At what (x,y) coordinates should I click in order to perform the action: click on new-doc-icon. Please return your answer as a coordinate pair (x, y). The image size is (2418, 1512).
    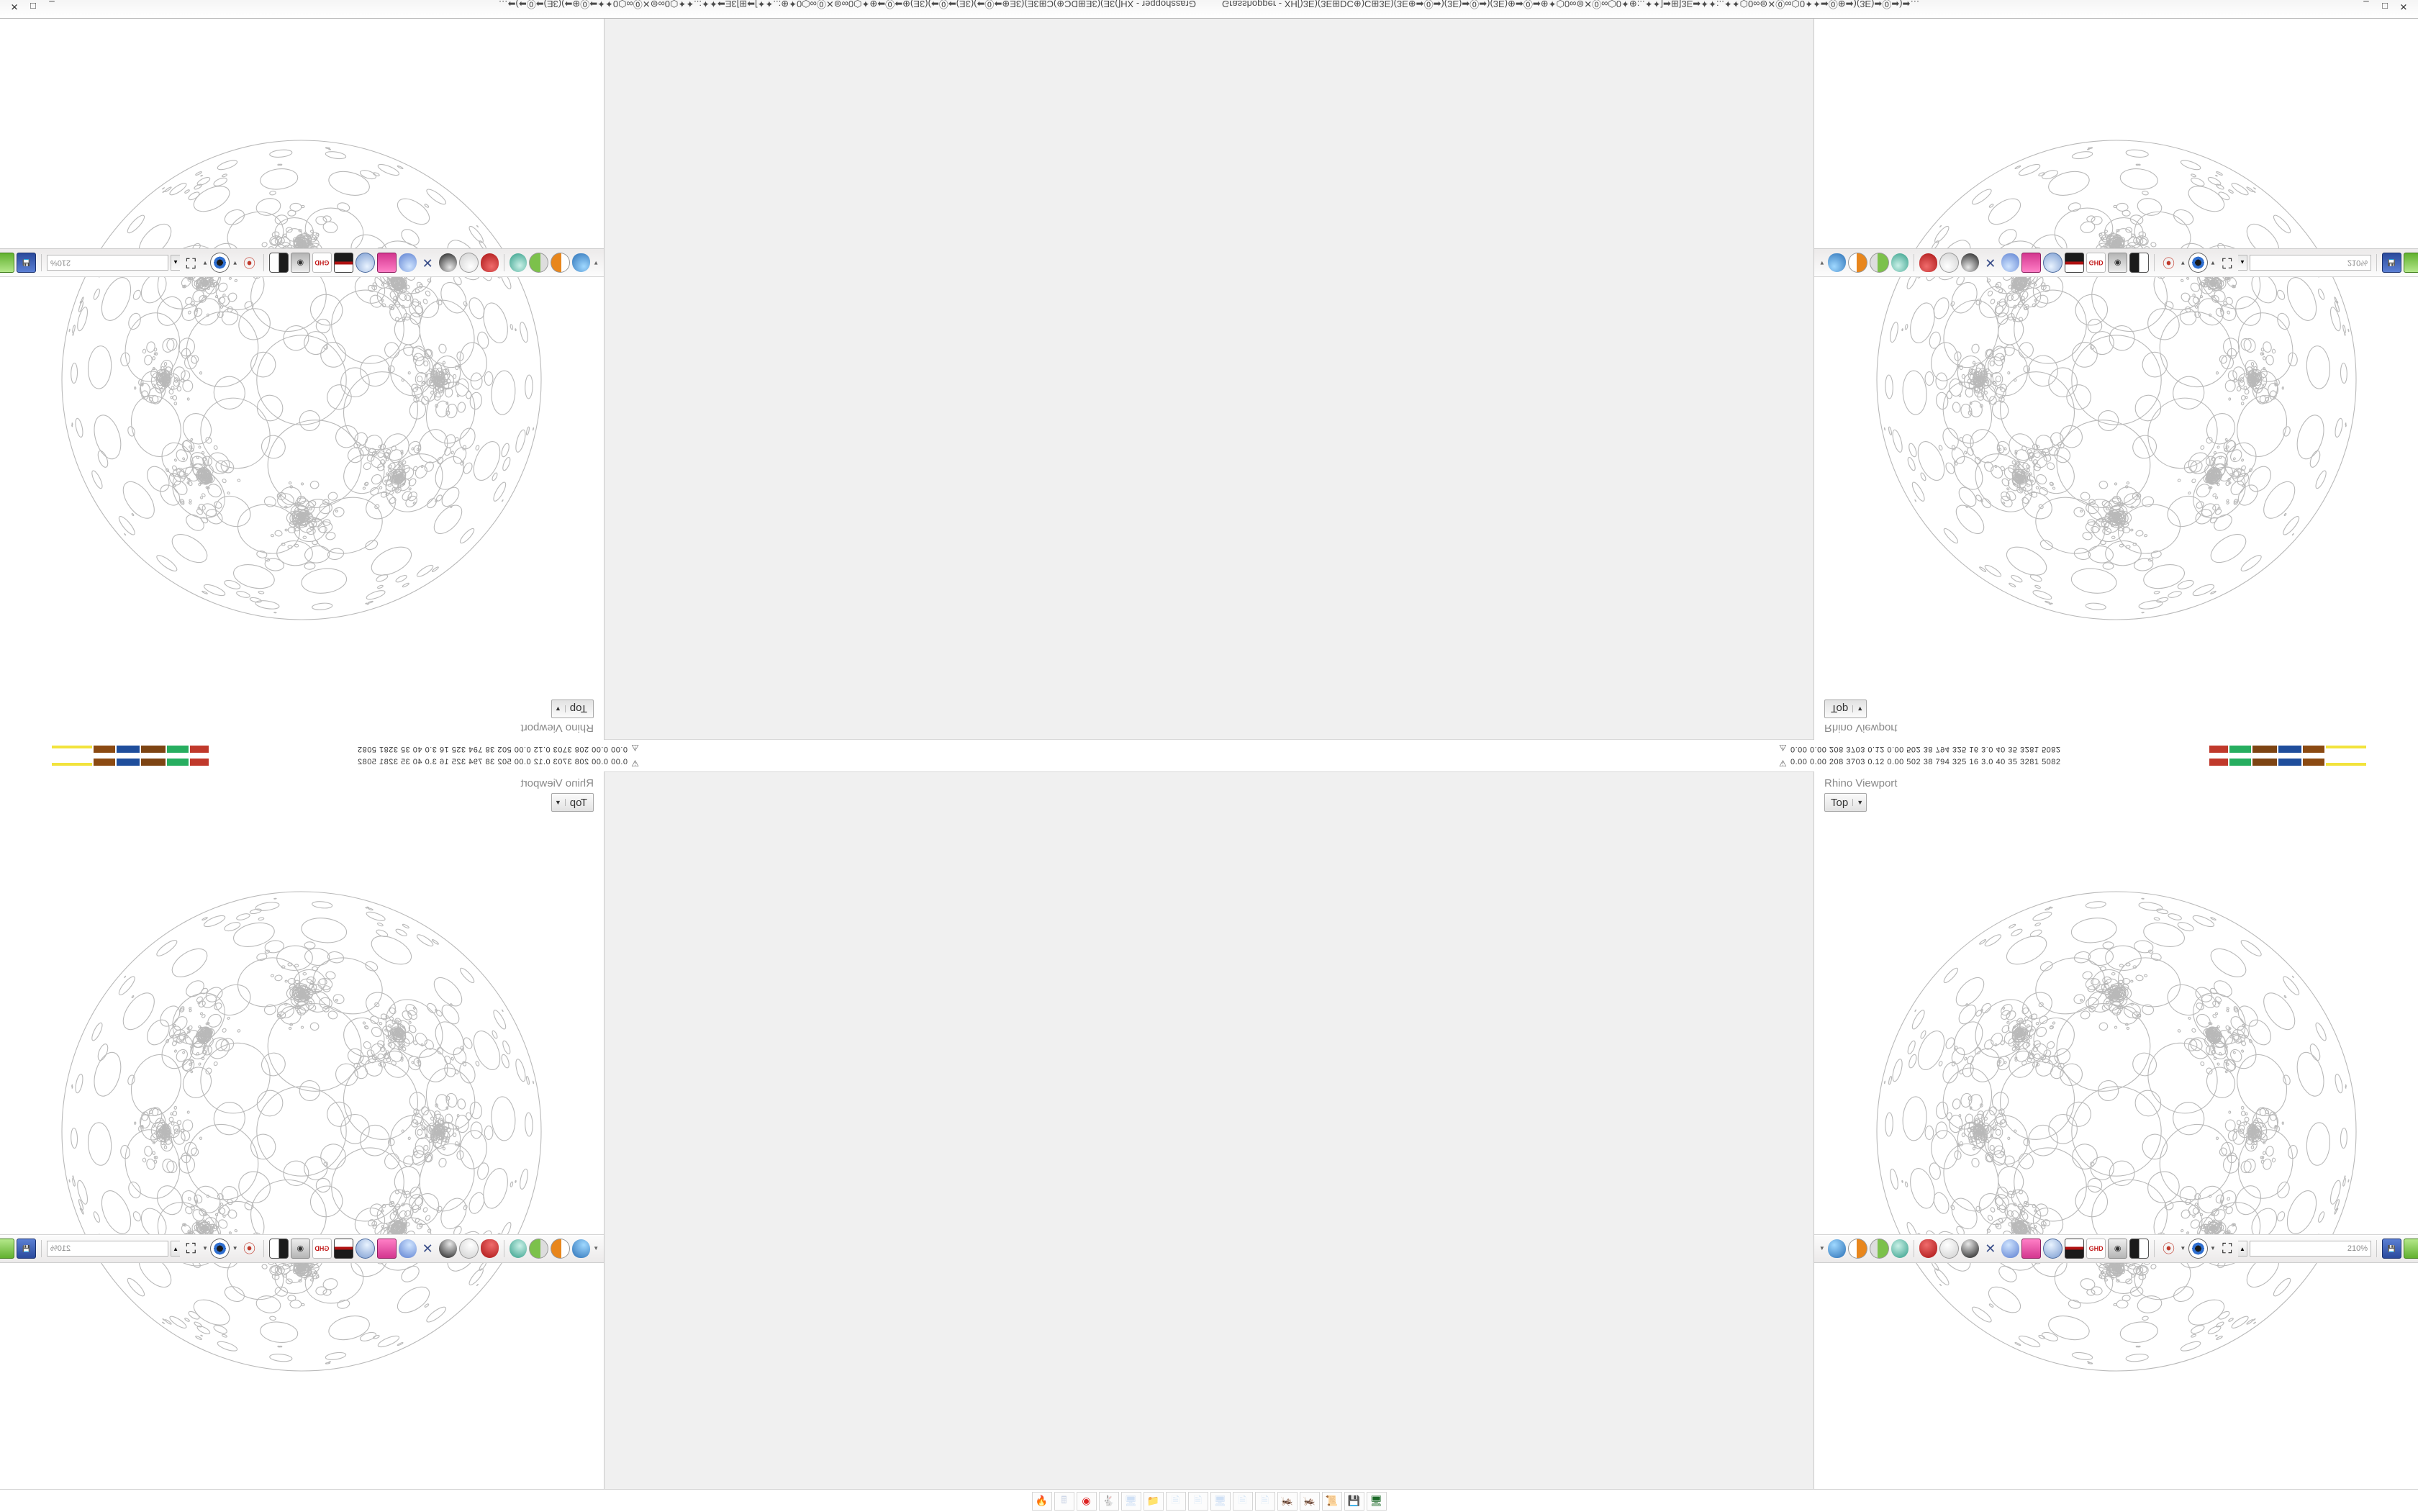
    Looking at the image, I should click on (2411, 1249).